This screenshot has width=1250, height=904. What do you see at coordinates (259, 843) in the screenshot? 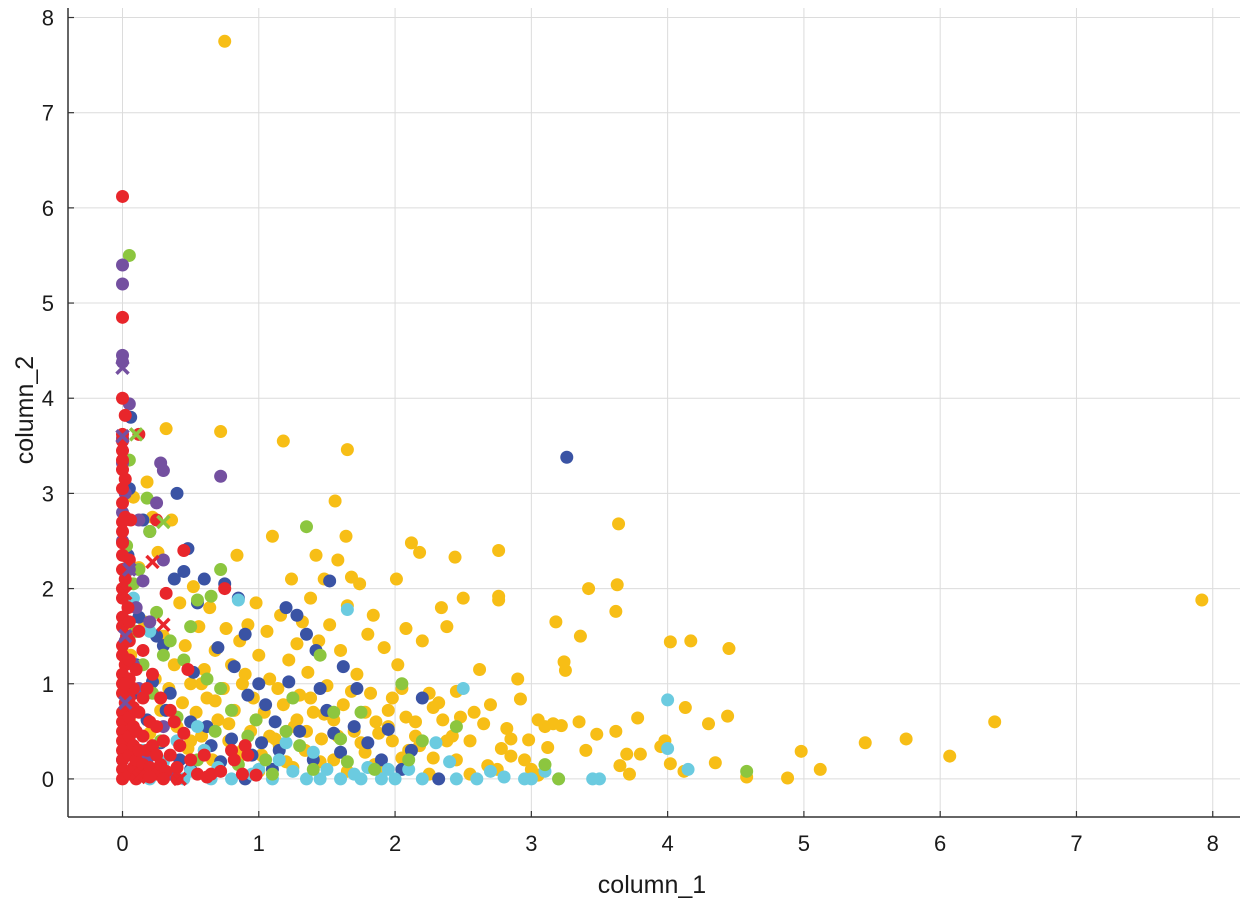
I see `x-tick-label: 1` at bounding box center [259, 843].